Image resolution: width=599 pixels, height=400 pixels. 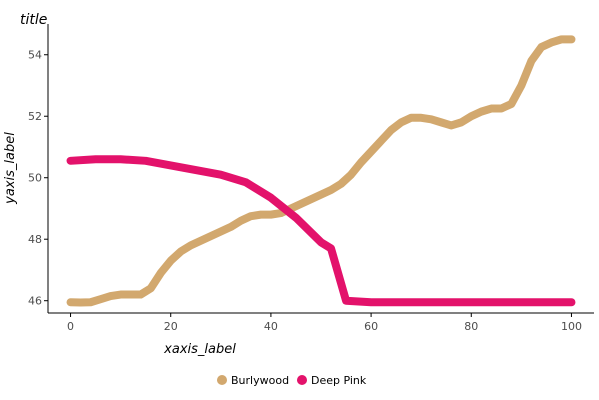 What do you see at coordinates (339, 380) in the screenshot?
I see `legend-label-deep-pink: Deep Pink` at bounding box center [339, 380].